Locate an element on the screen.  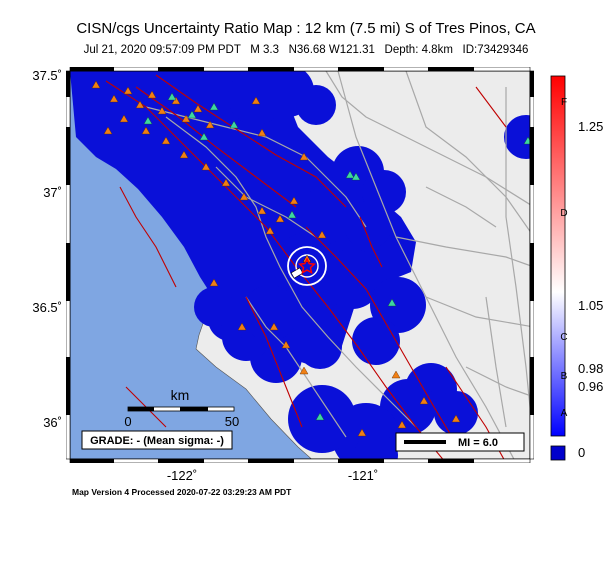
colorbar-label-0-96: 0.96 is located at coordinates (591, 386).